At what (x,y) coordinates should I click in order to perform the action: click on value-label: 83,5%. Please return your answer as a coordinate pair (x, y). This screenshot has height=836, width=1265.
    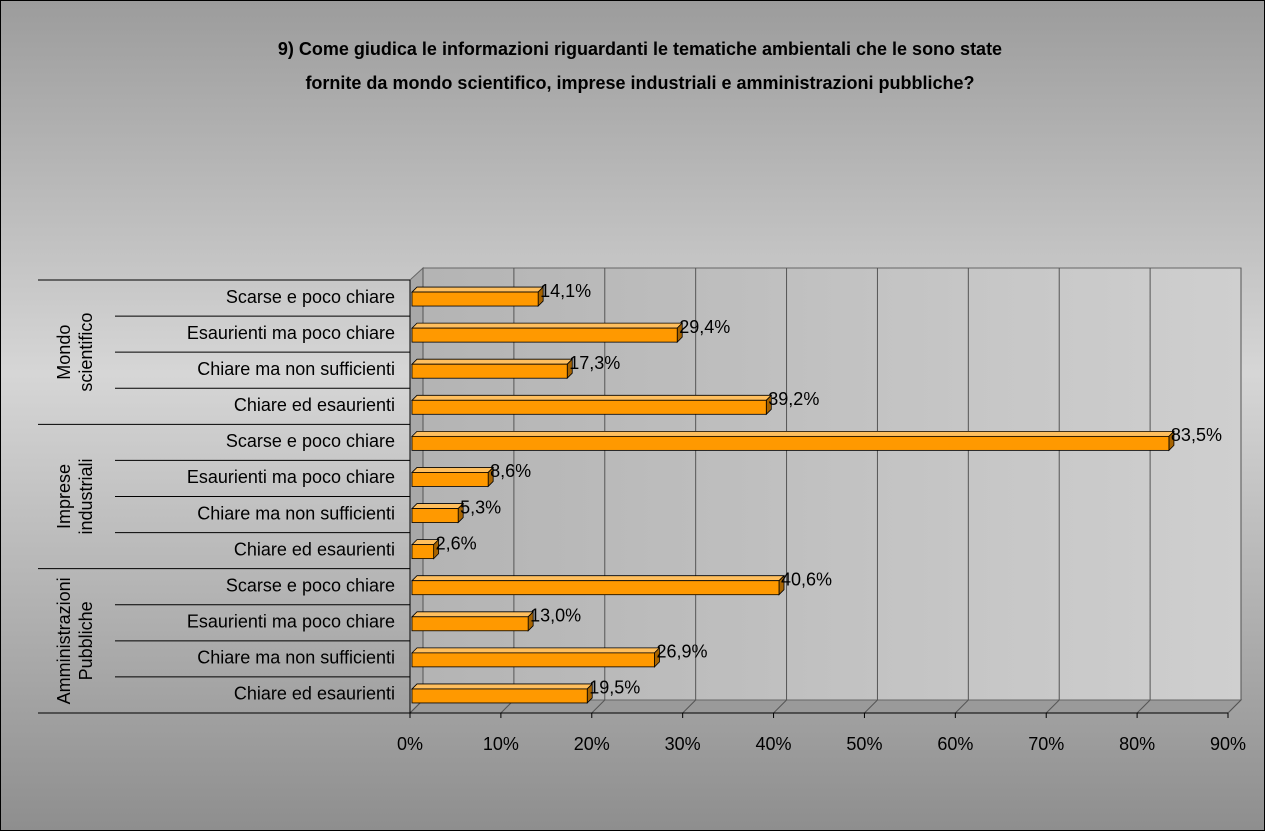
    Looking at the image, I should click on (1196, 435).